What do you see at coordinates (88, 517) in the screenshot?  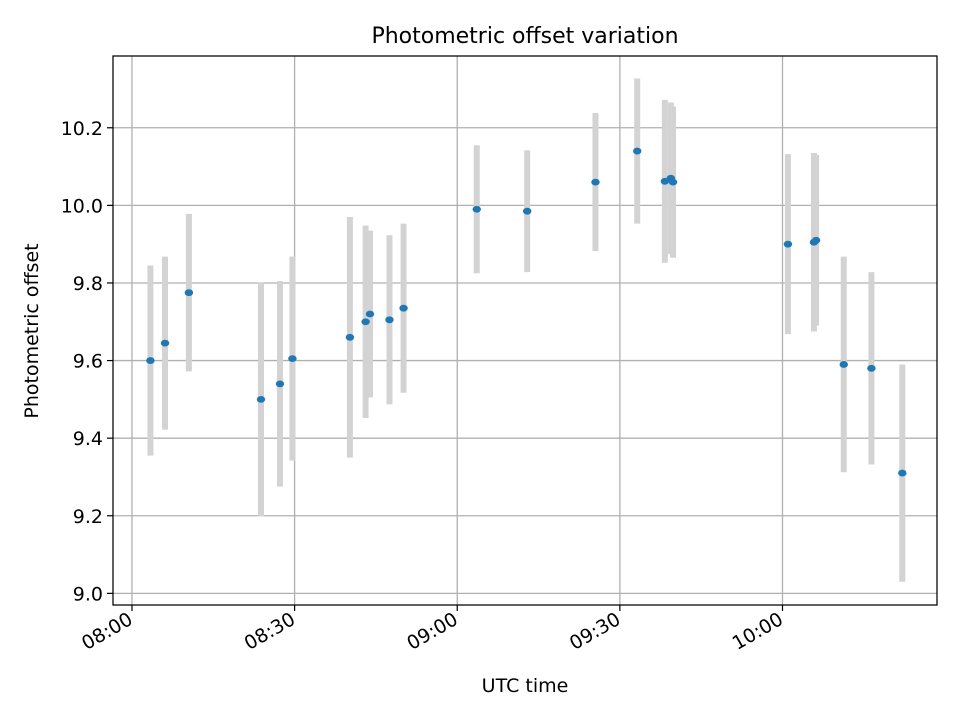 I see `y-tick-label: 9.2` at bounding box center [88, 517].